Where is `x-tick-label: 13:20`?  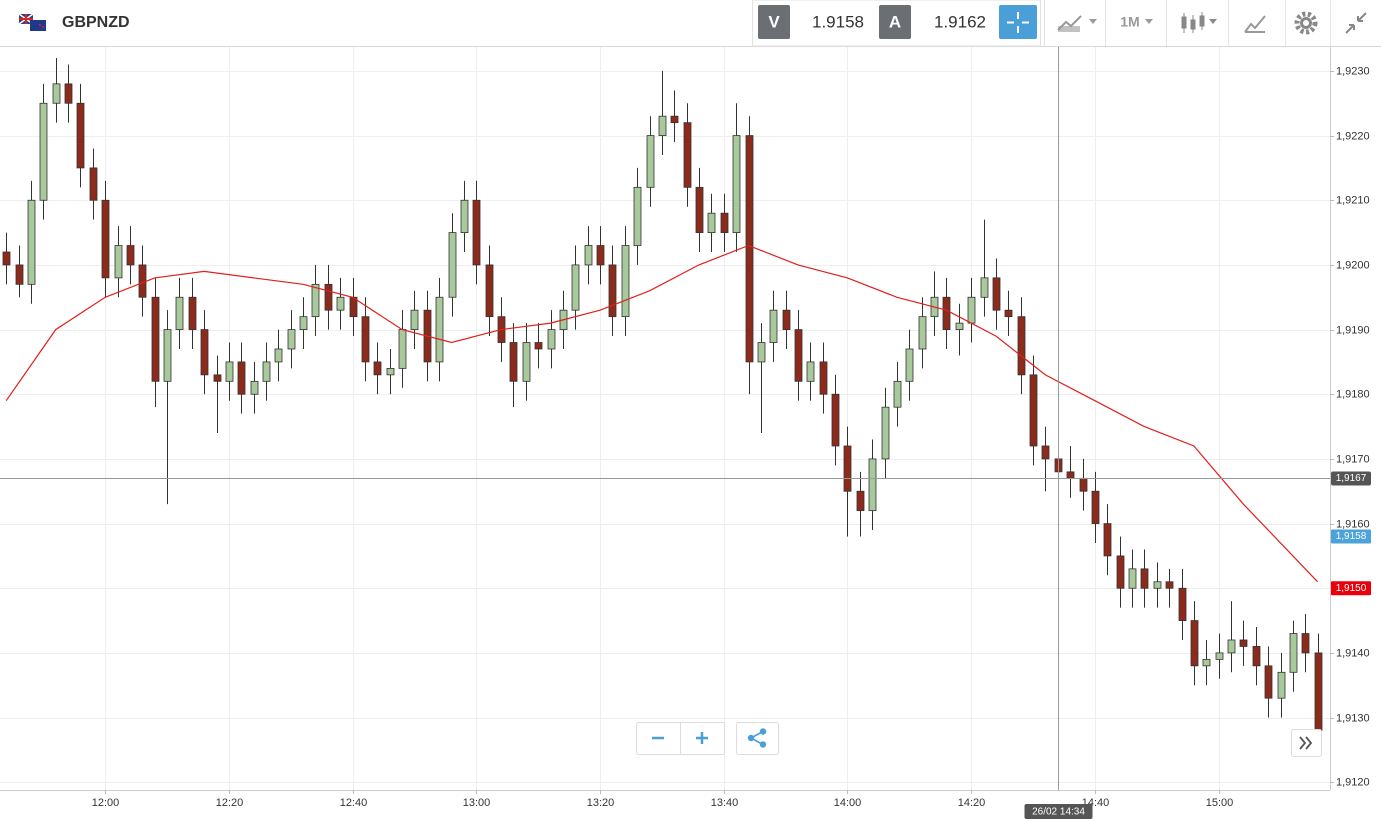 x-tick-label: 13:20 is located at coordinates (601, 803).